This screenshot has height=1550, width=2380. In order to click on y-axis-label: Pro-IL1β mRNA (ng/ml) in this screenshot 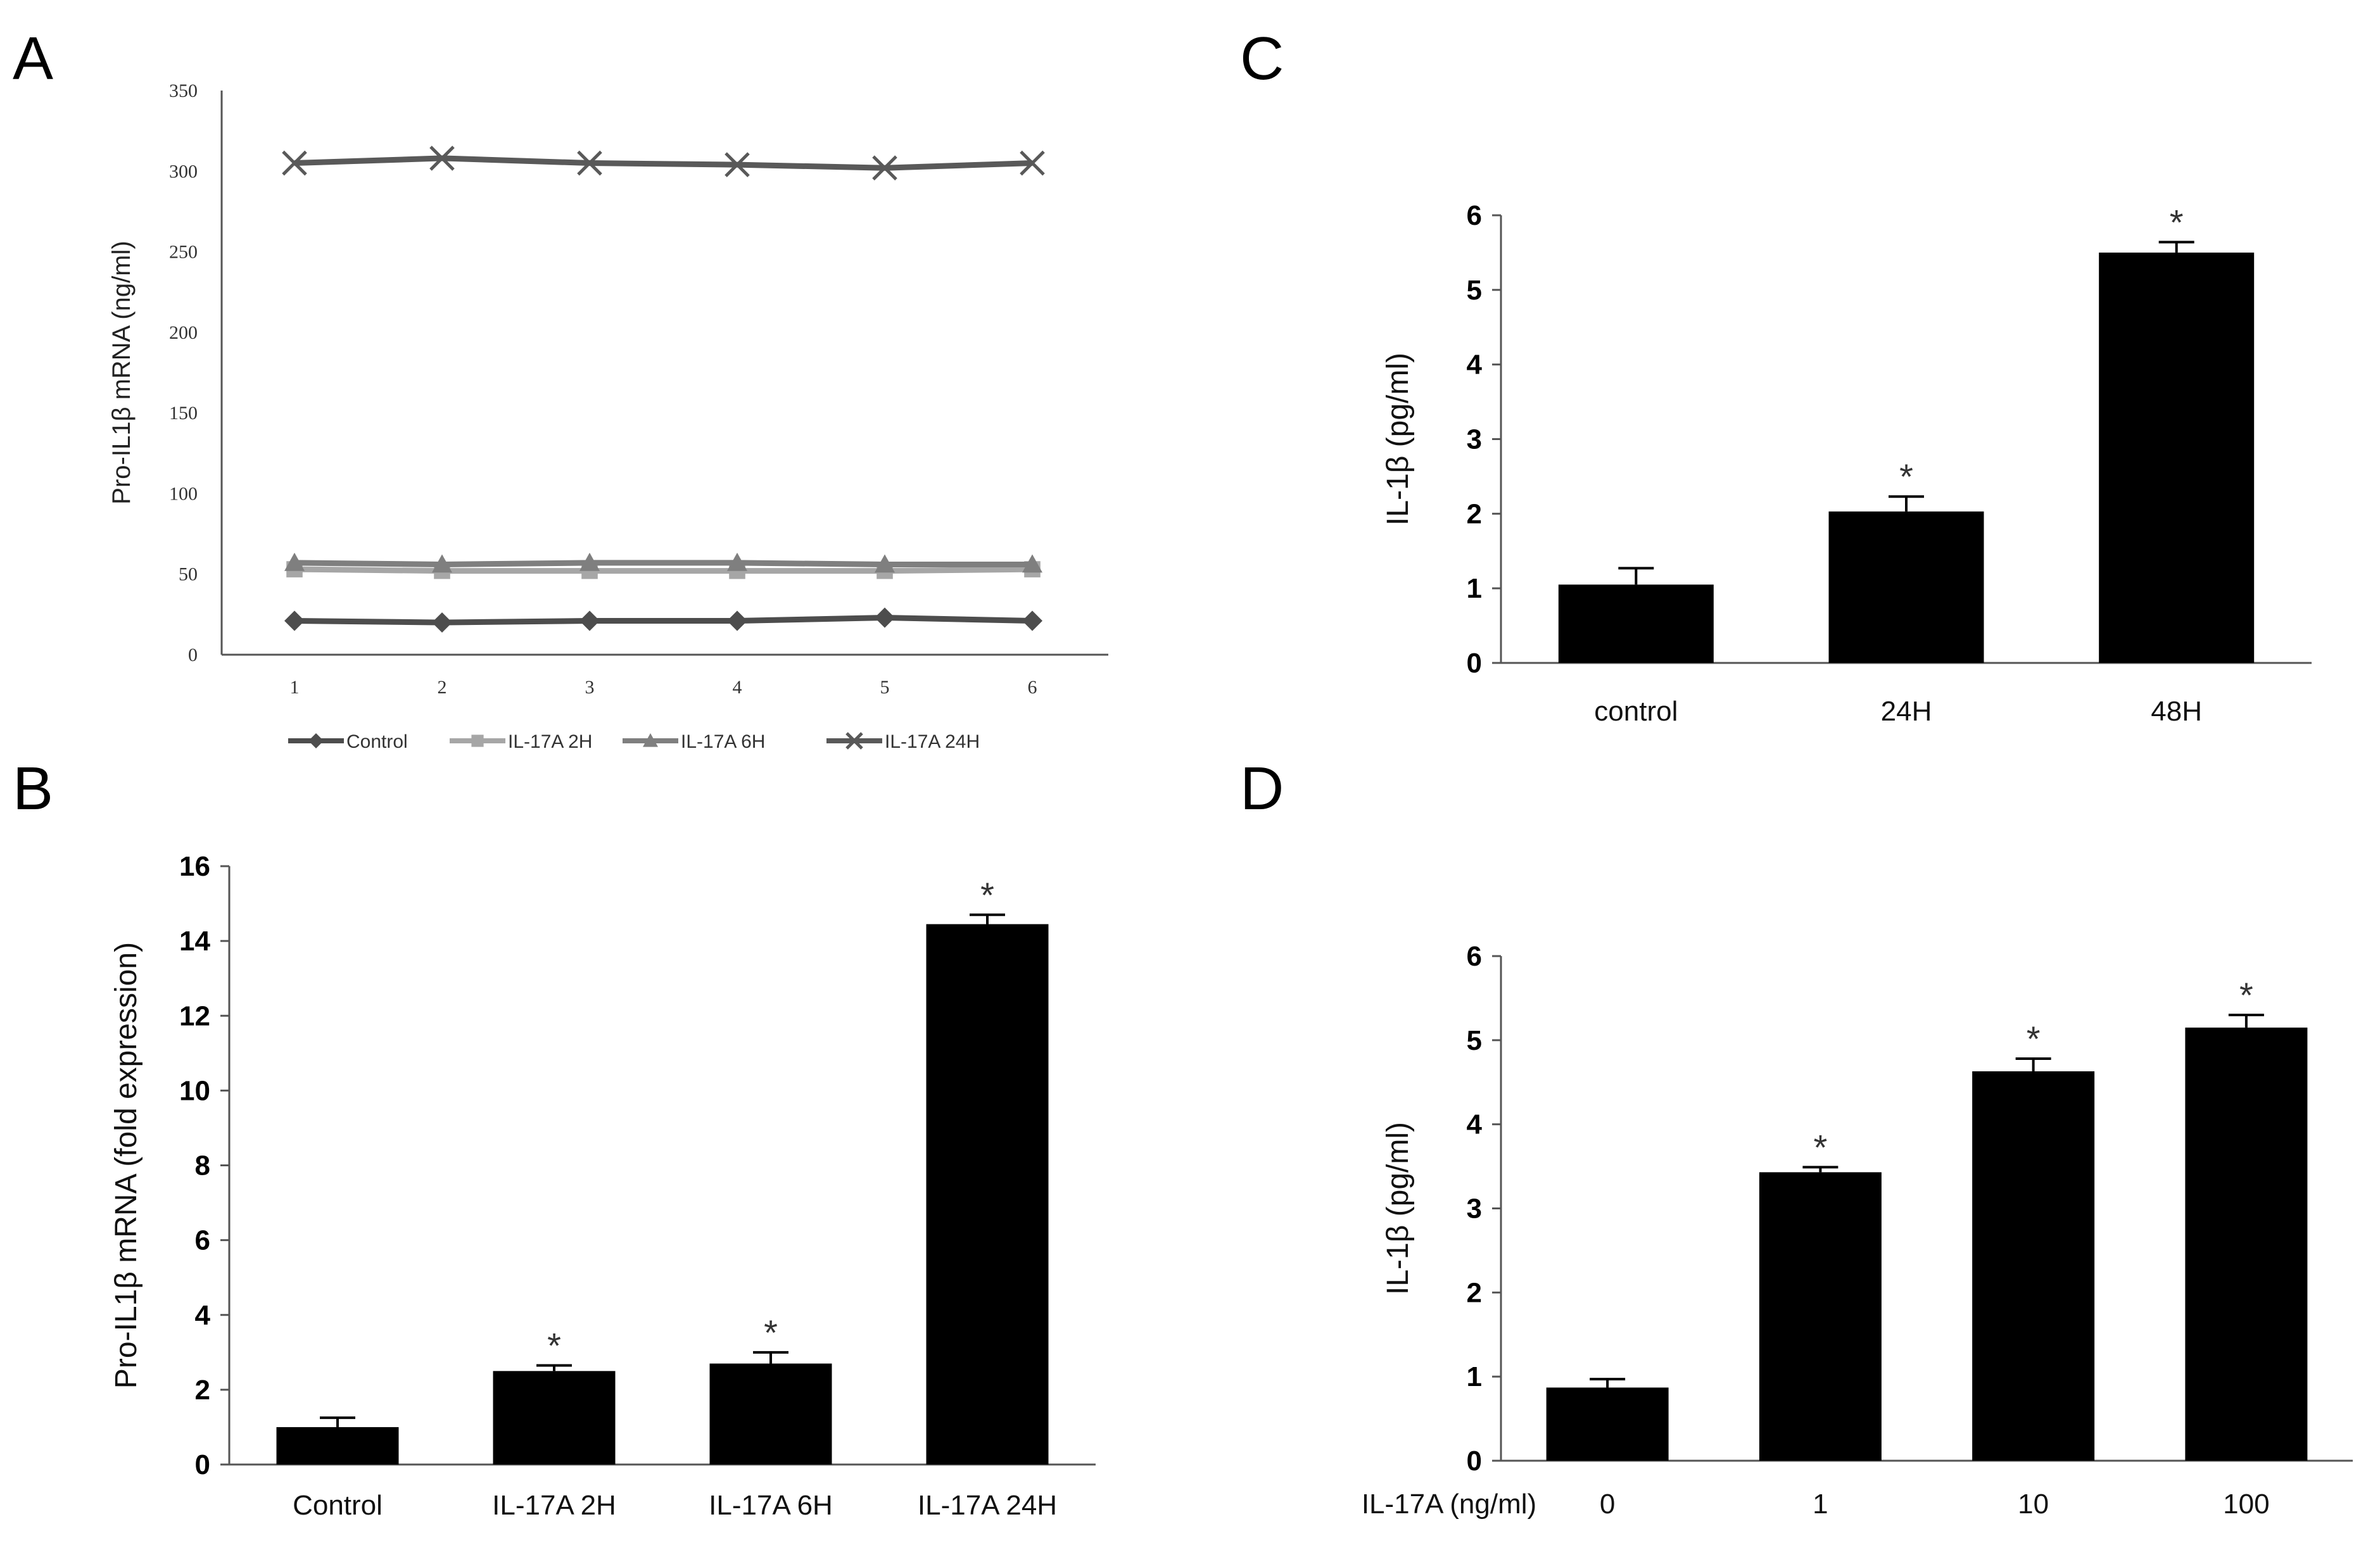, I will do `click(122, 372)`.